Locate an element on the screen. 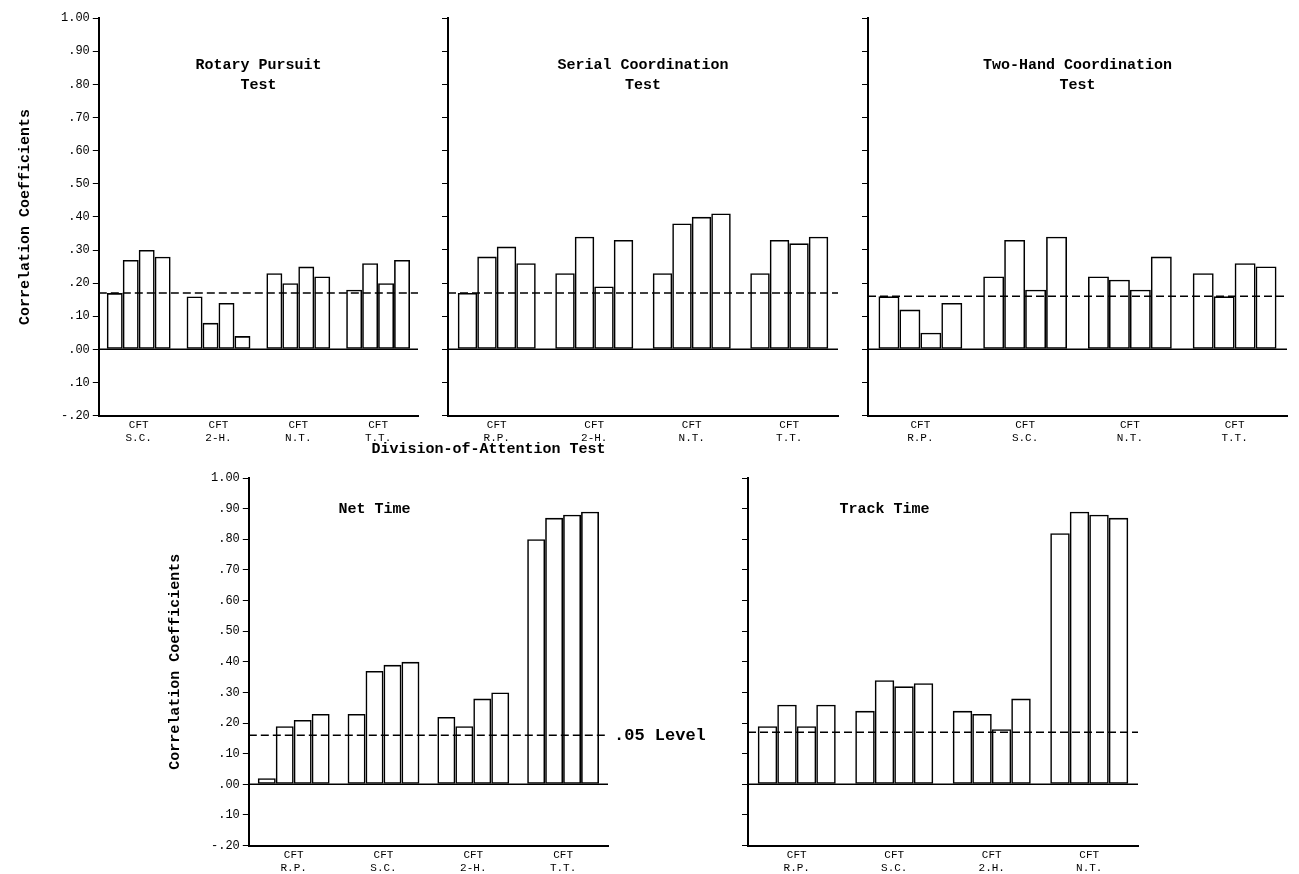 Image resolution: width=1299 pixels, height=874 pixels. text: Track Time is located at coordinates (884, 510).